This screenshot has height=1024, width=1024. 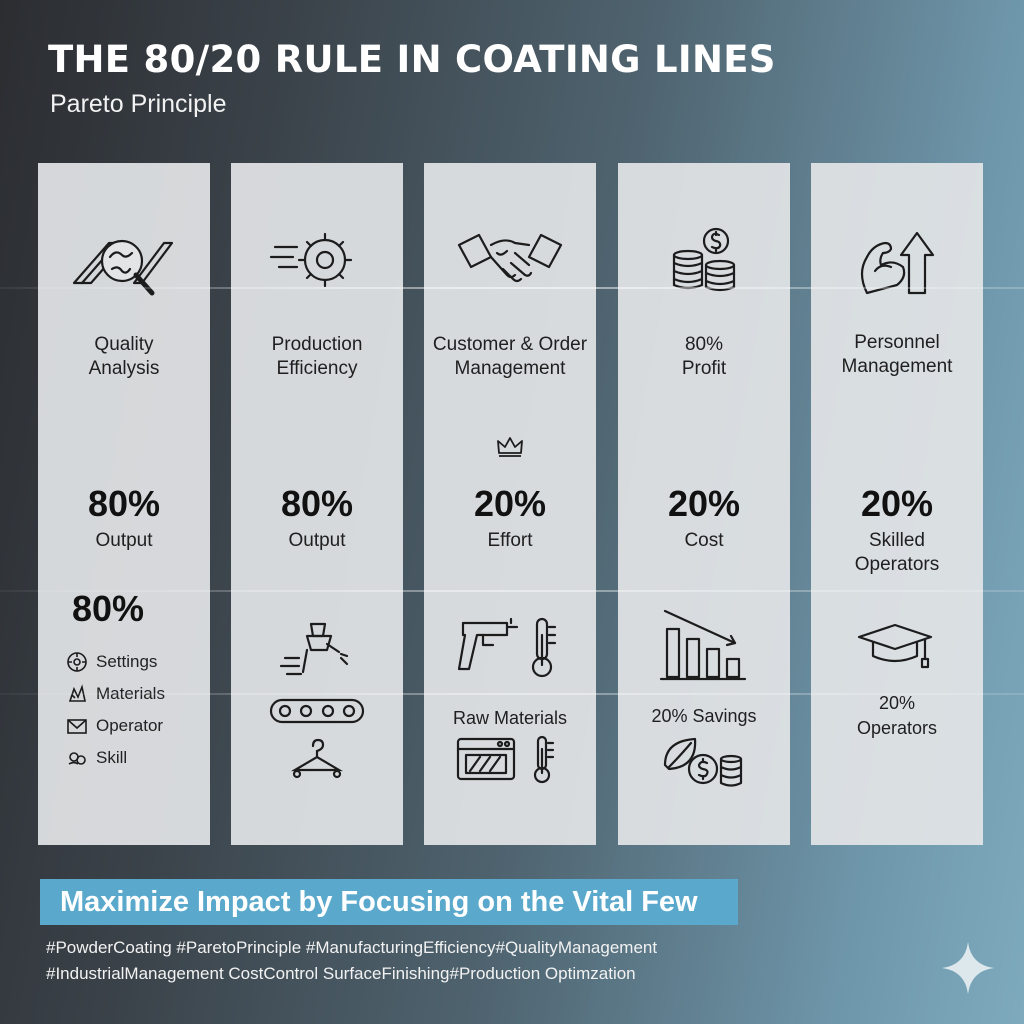 What do you see at coordinates (108, 608) in the screenshot?
I see `secondary-percent: 80%` at bounding box center [108, 608].